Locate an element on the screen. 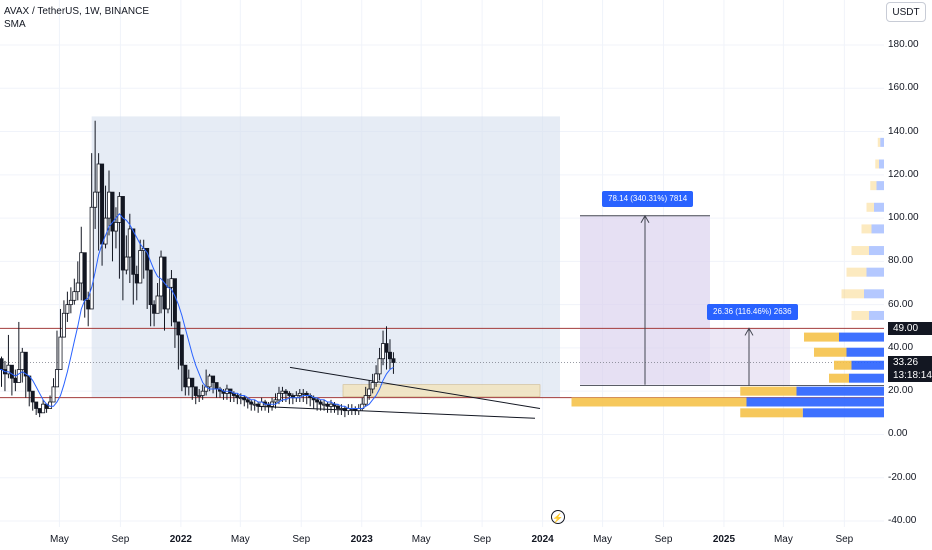 This screenshot has height=550, width=932. wedge-upper-line is located at coordinates (415, 387).